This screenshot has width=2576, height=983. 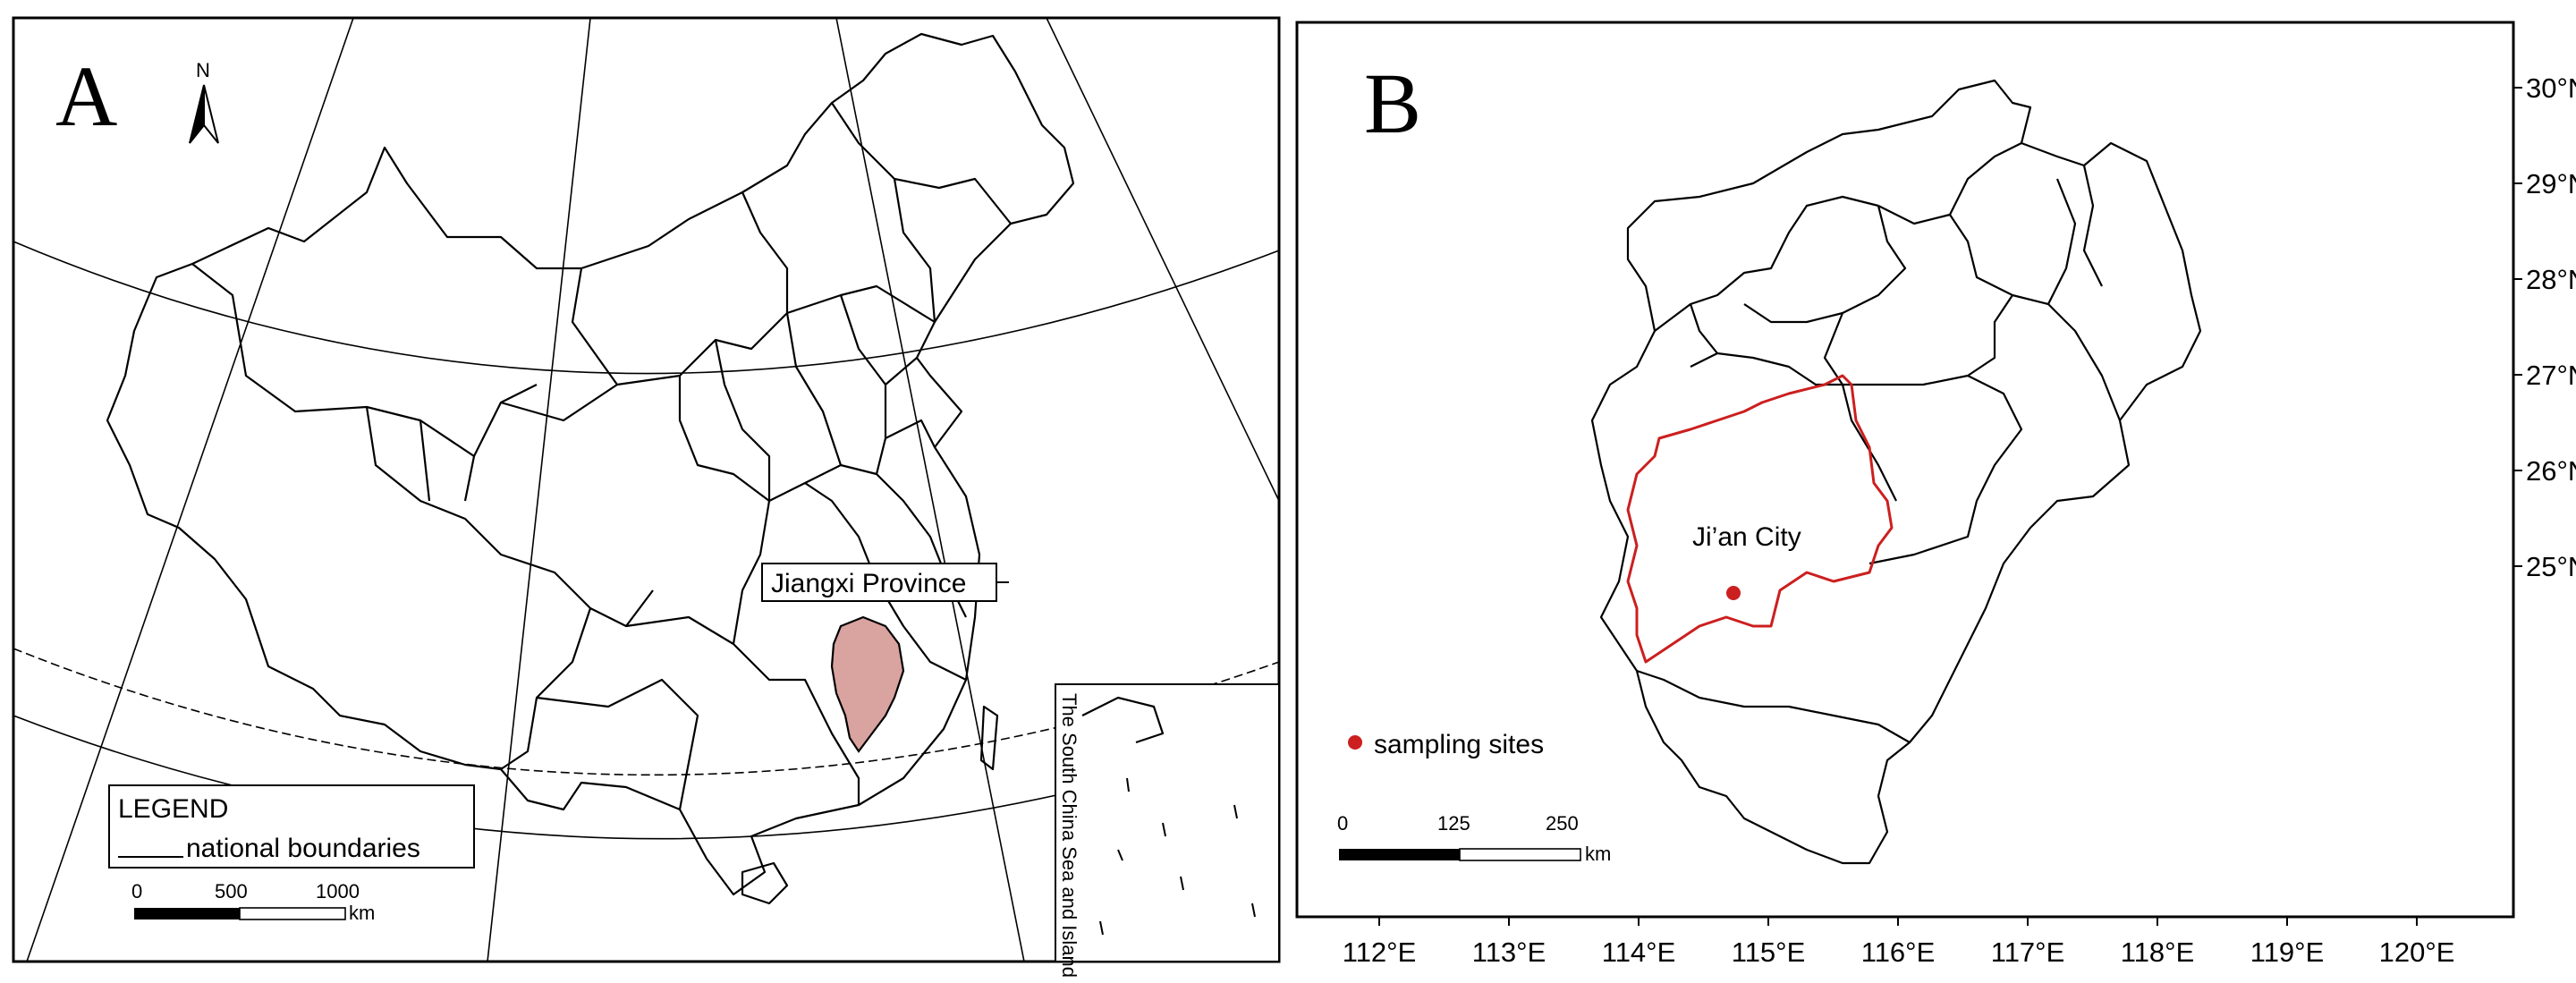 I want to click on lon-tick-label: 120°E, so click(x=2417, y=952).